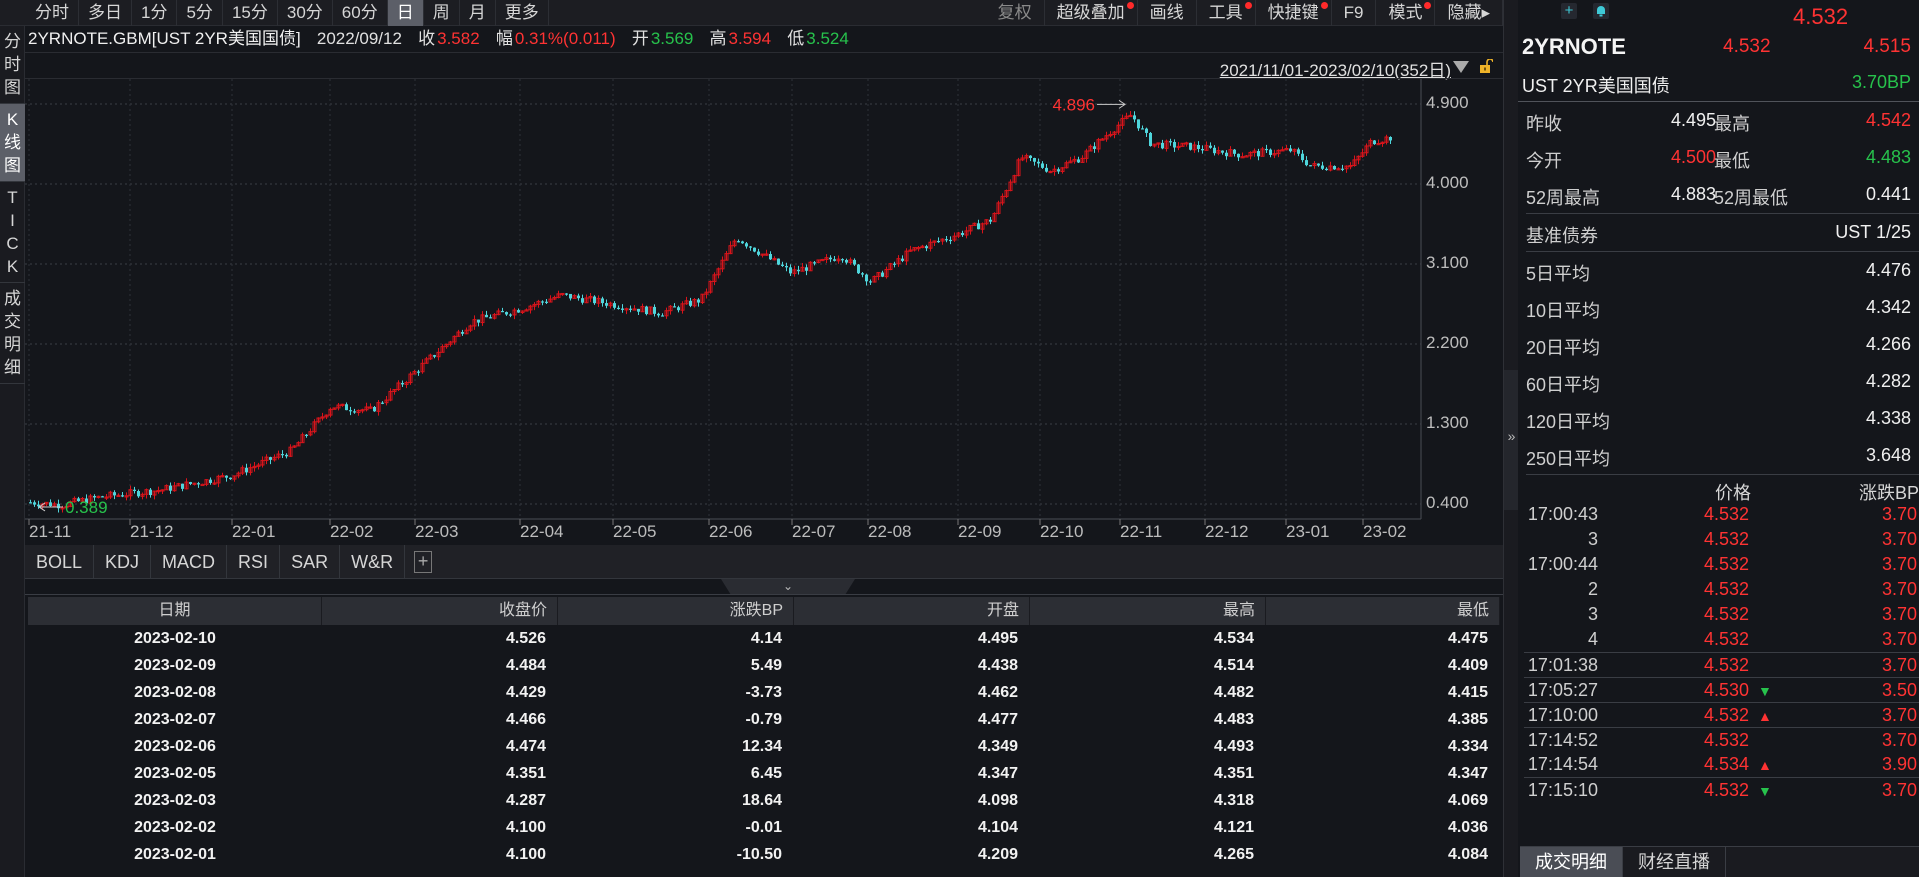  Describe the element at coordinates (1569, 11) in the screenshot. I see `add-watchlist-icon: +` at that location.